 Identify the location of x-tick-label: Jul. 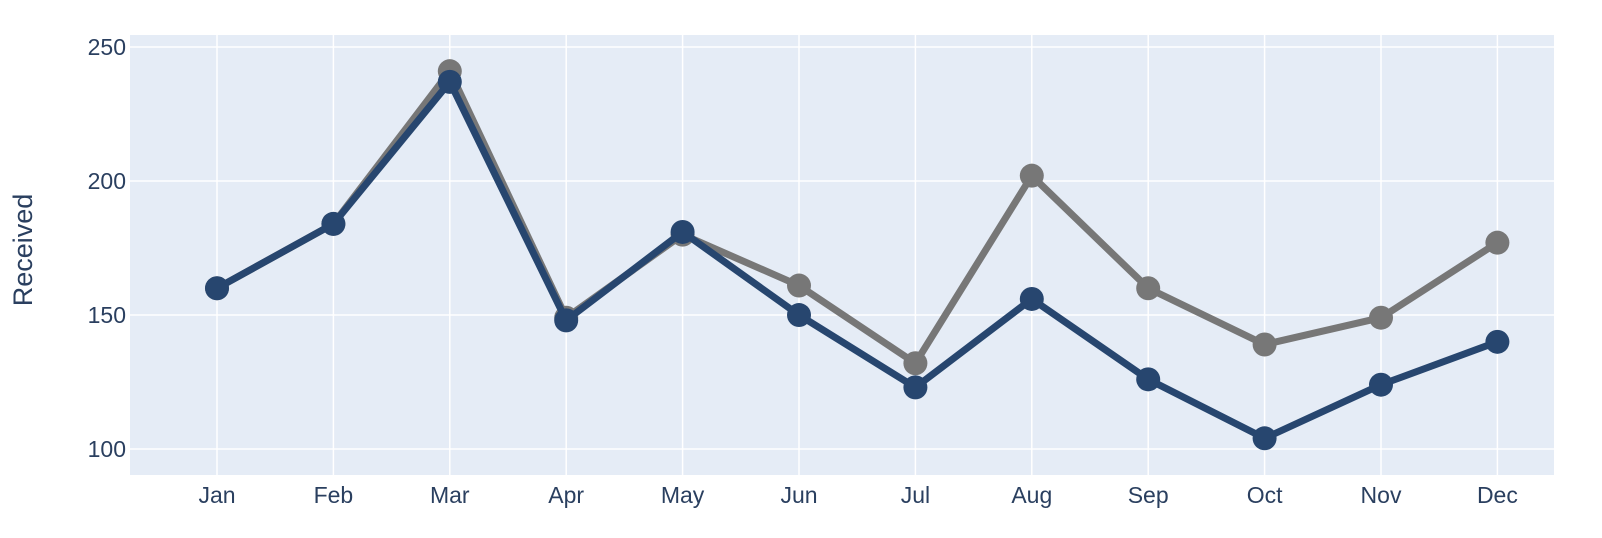
(915, 495).